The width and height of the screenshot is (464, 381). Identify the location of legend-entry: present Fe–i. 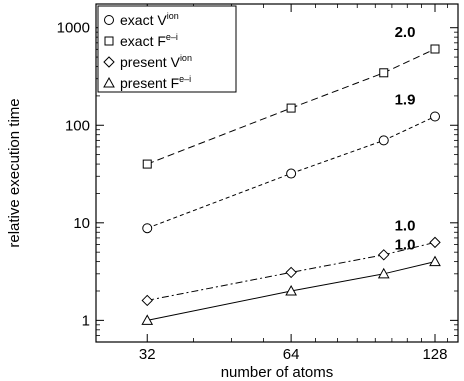
(155, 82).